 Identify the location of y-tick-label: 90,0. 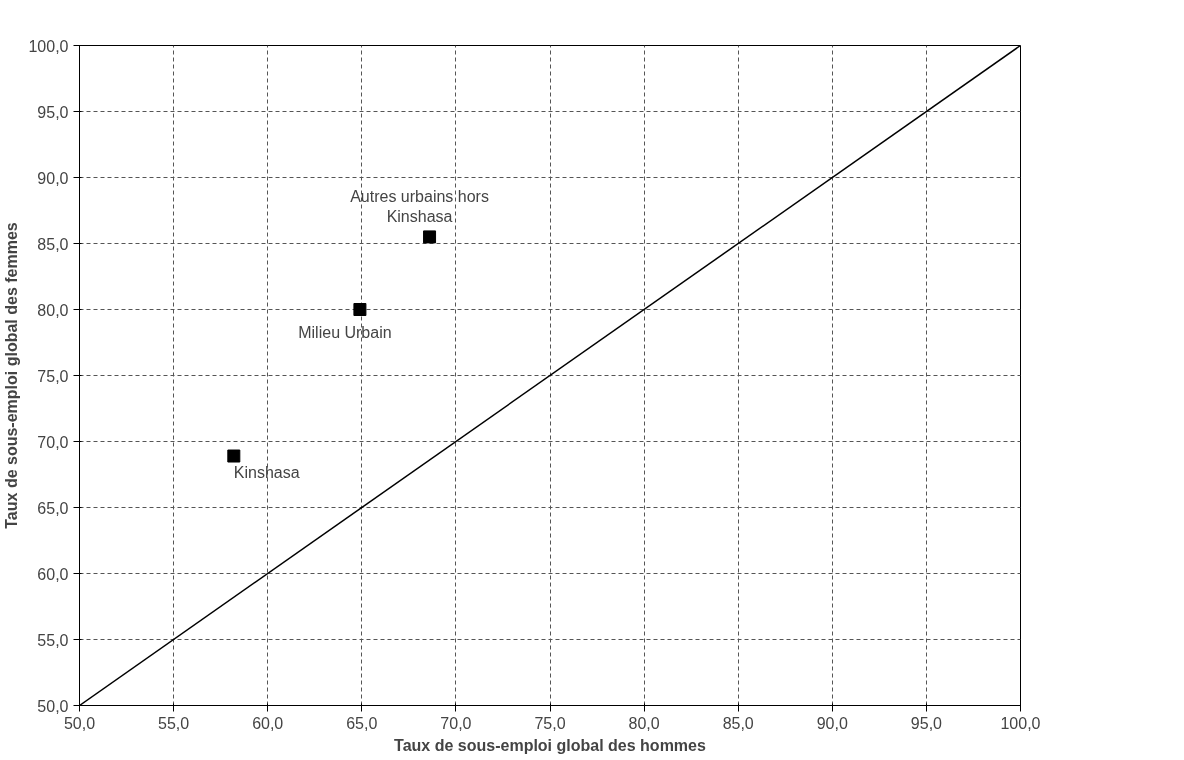
(53, 178).